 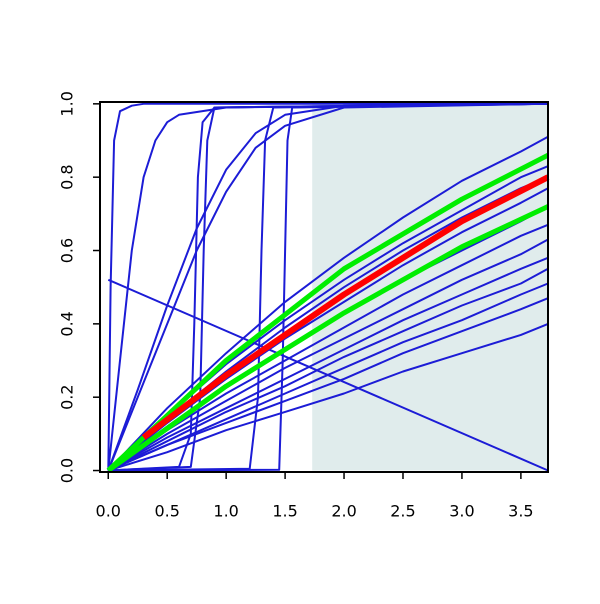 I want to click on x-tick-label: 0.0, so click(x=108, y=511).